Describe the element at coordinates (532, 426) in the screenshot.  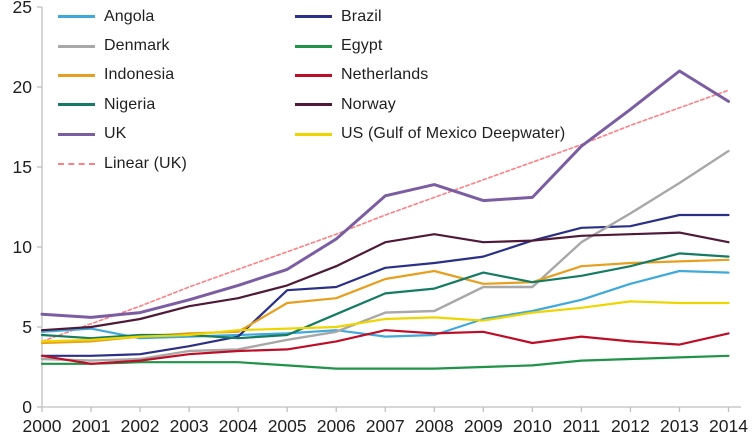
I see `x-tick-label: 2010` at that location.